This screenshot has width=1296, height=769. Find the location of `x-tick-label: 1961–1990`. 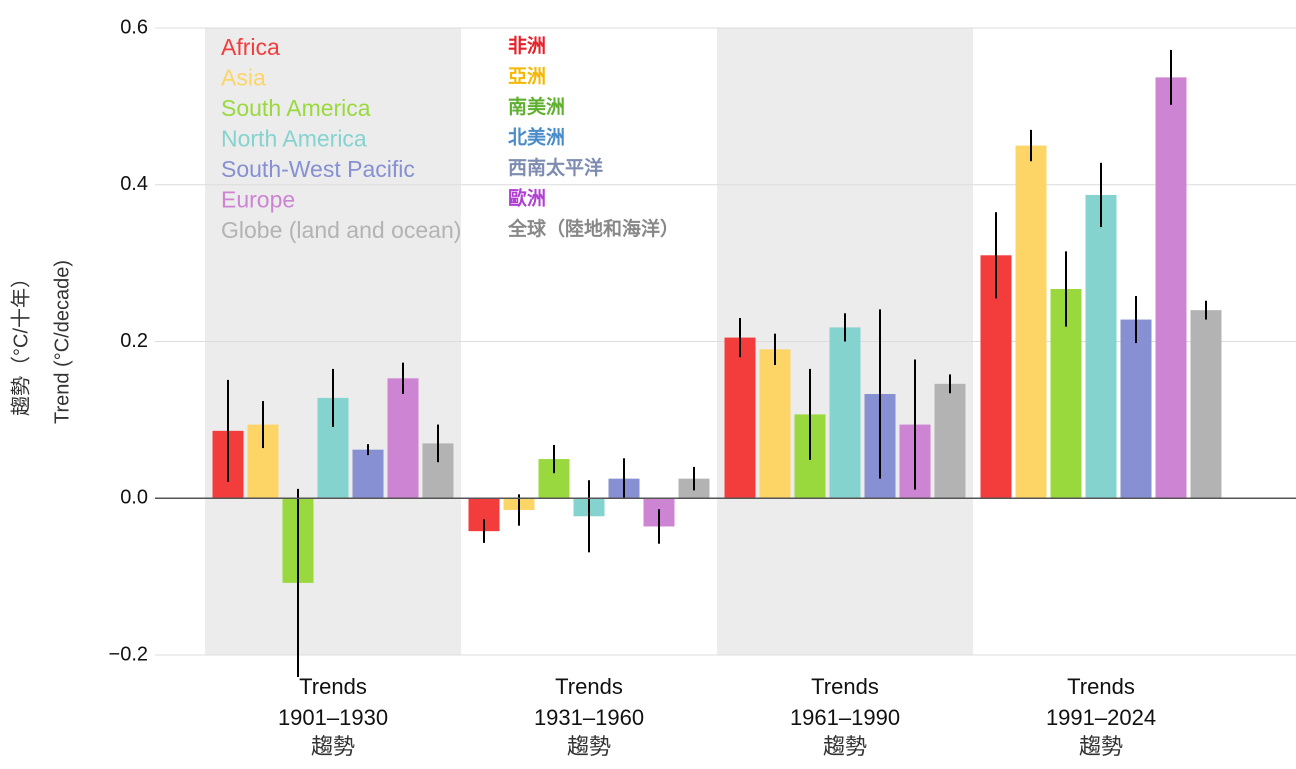

x-tick-label: 1961–1990 is located at coordinates (845, 717).